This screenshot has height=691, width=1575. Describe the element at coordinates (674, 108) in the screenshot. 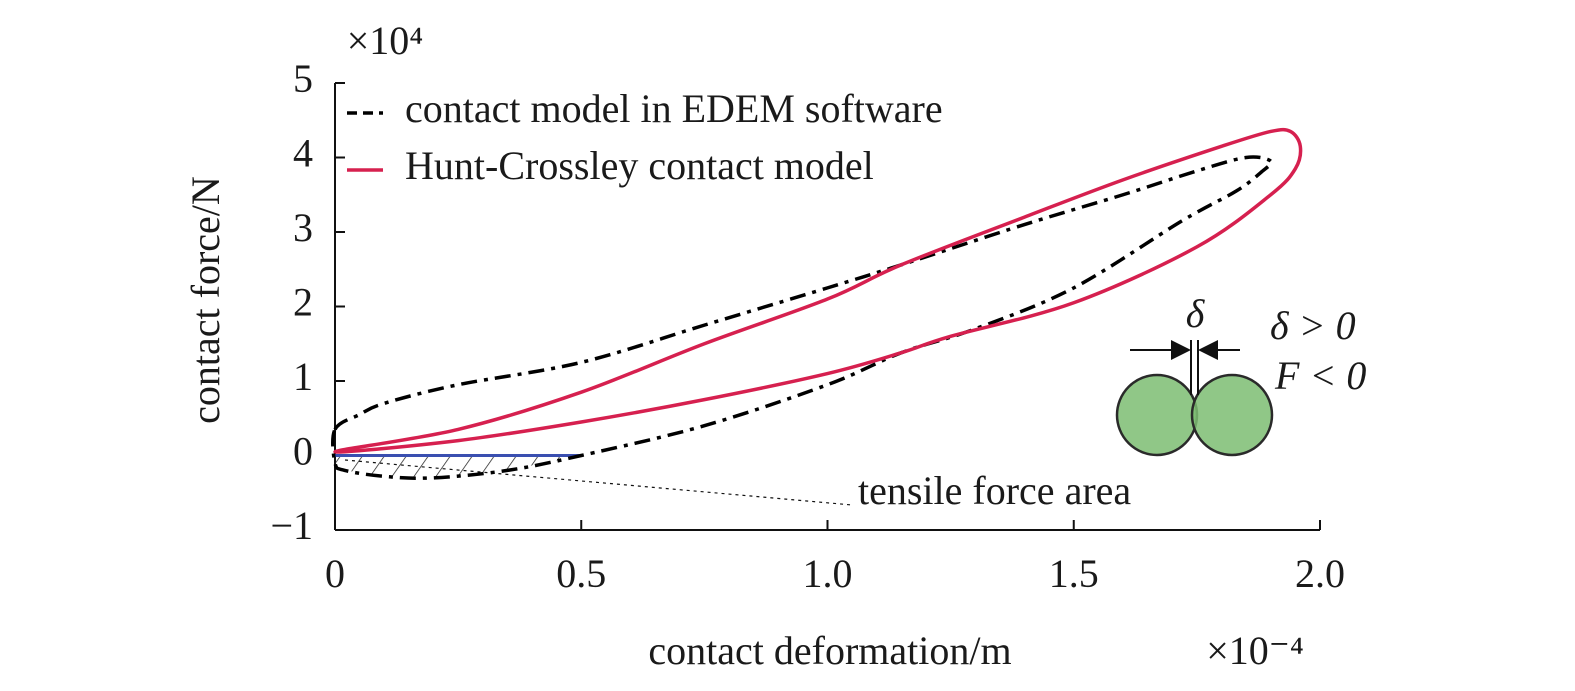

I see `legend-label: contact model in EDEM software` at that location.